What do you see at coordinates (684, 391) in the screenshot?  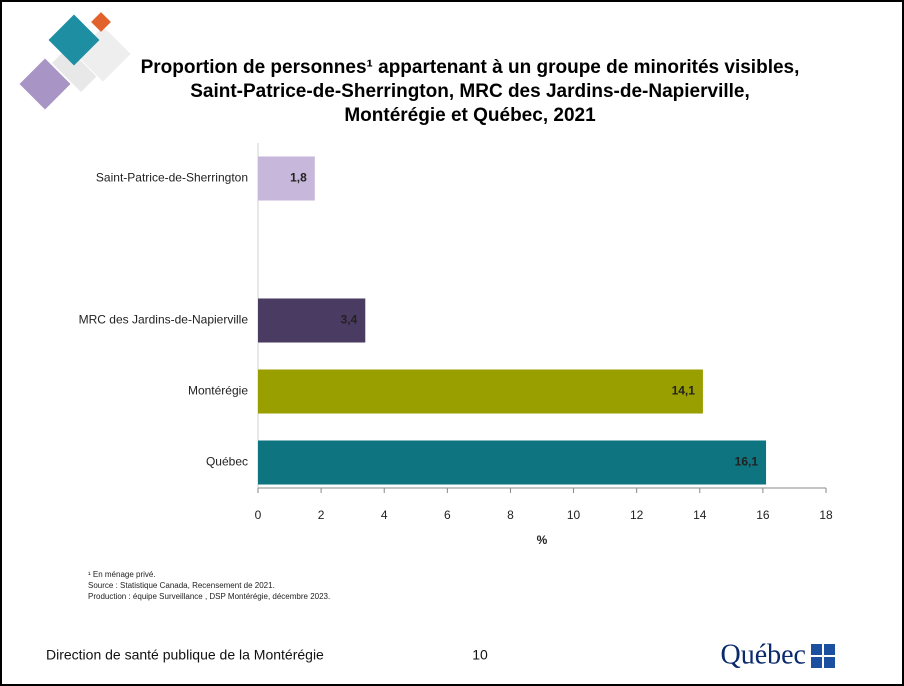 I see `value-label: 14,1` at bounding box center [684, 391].